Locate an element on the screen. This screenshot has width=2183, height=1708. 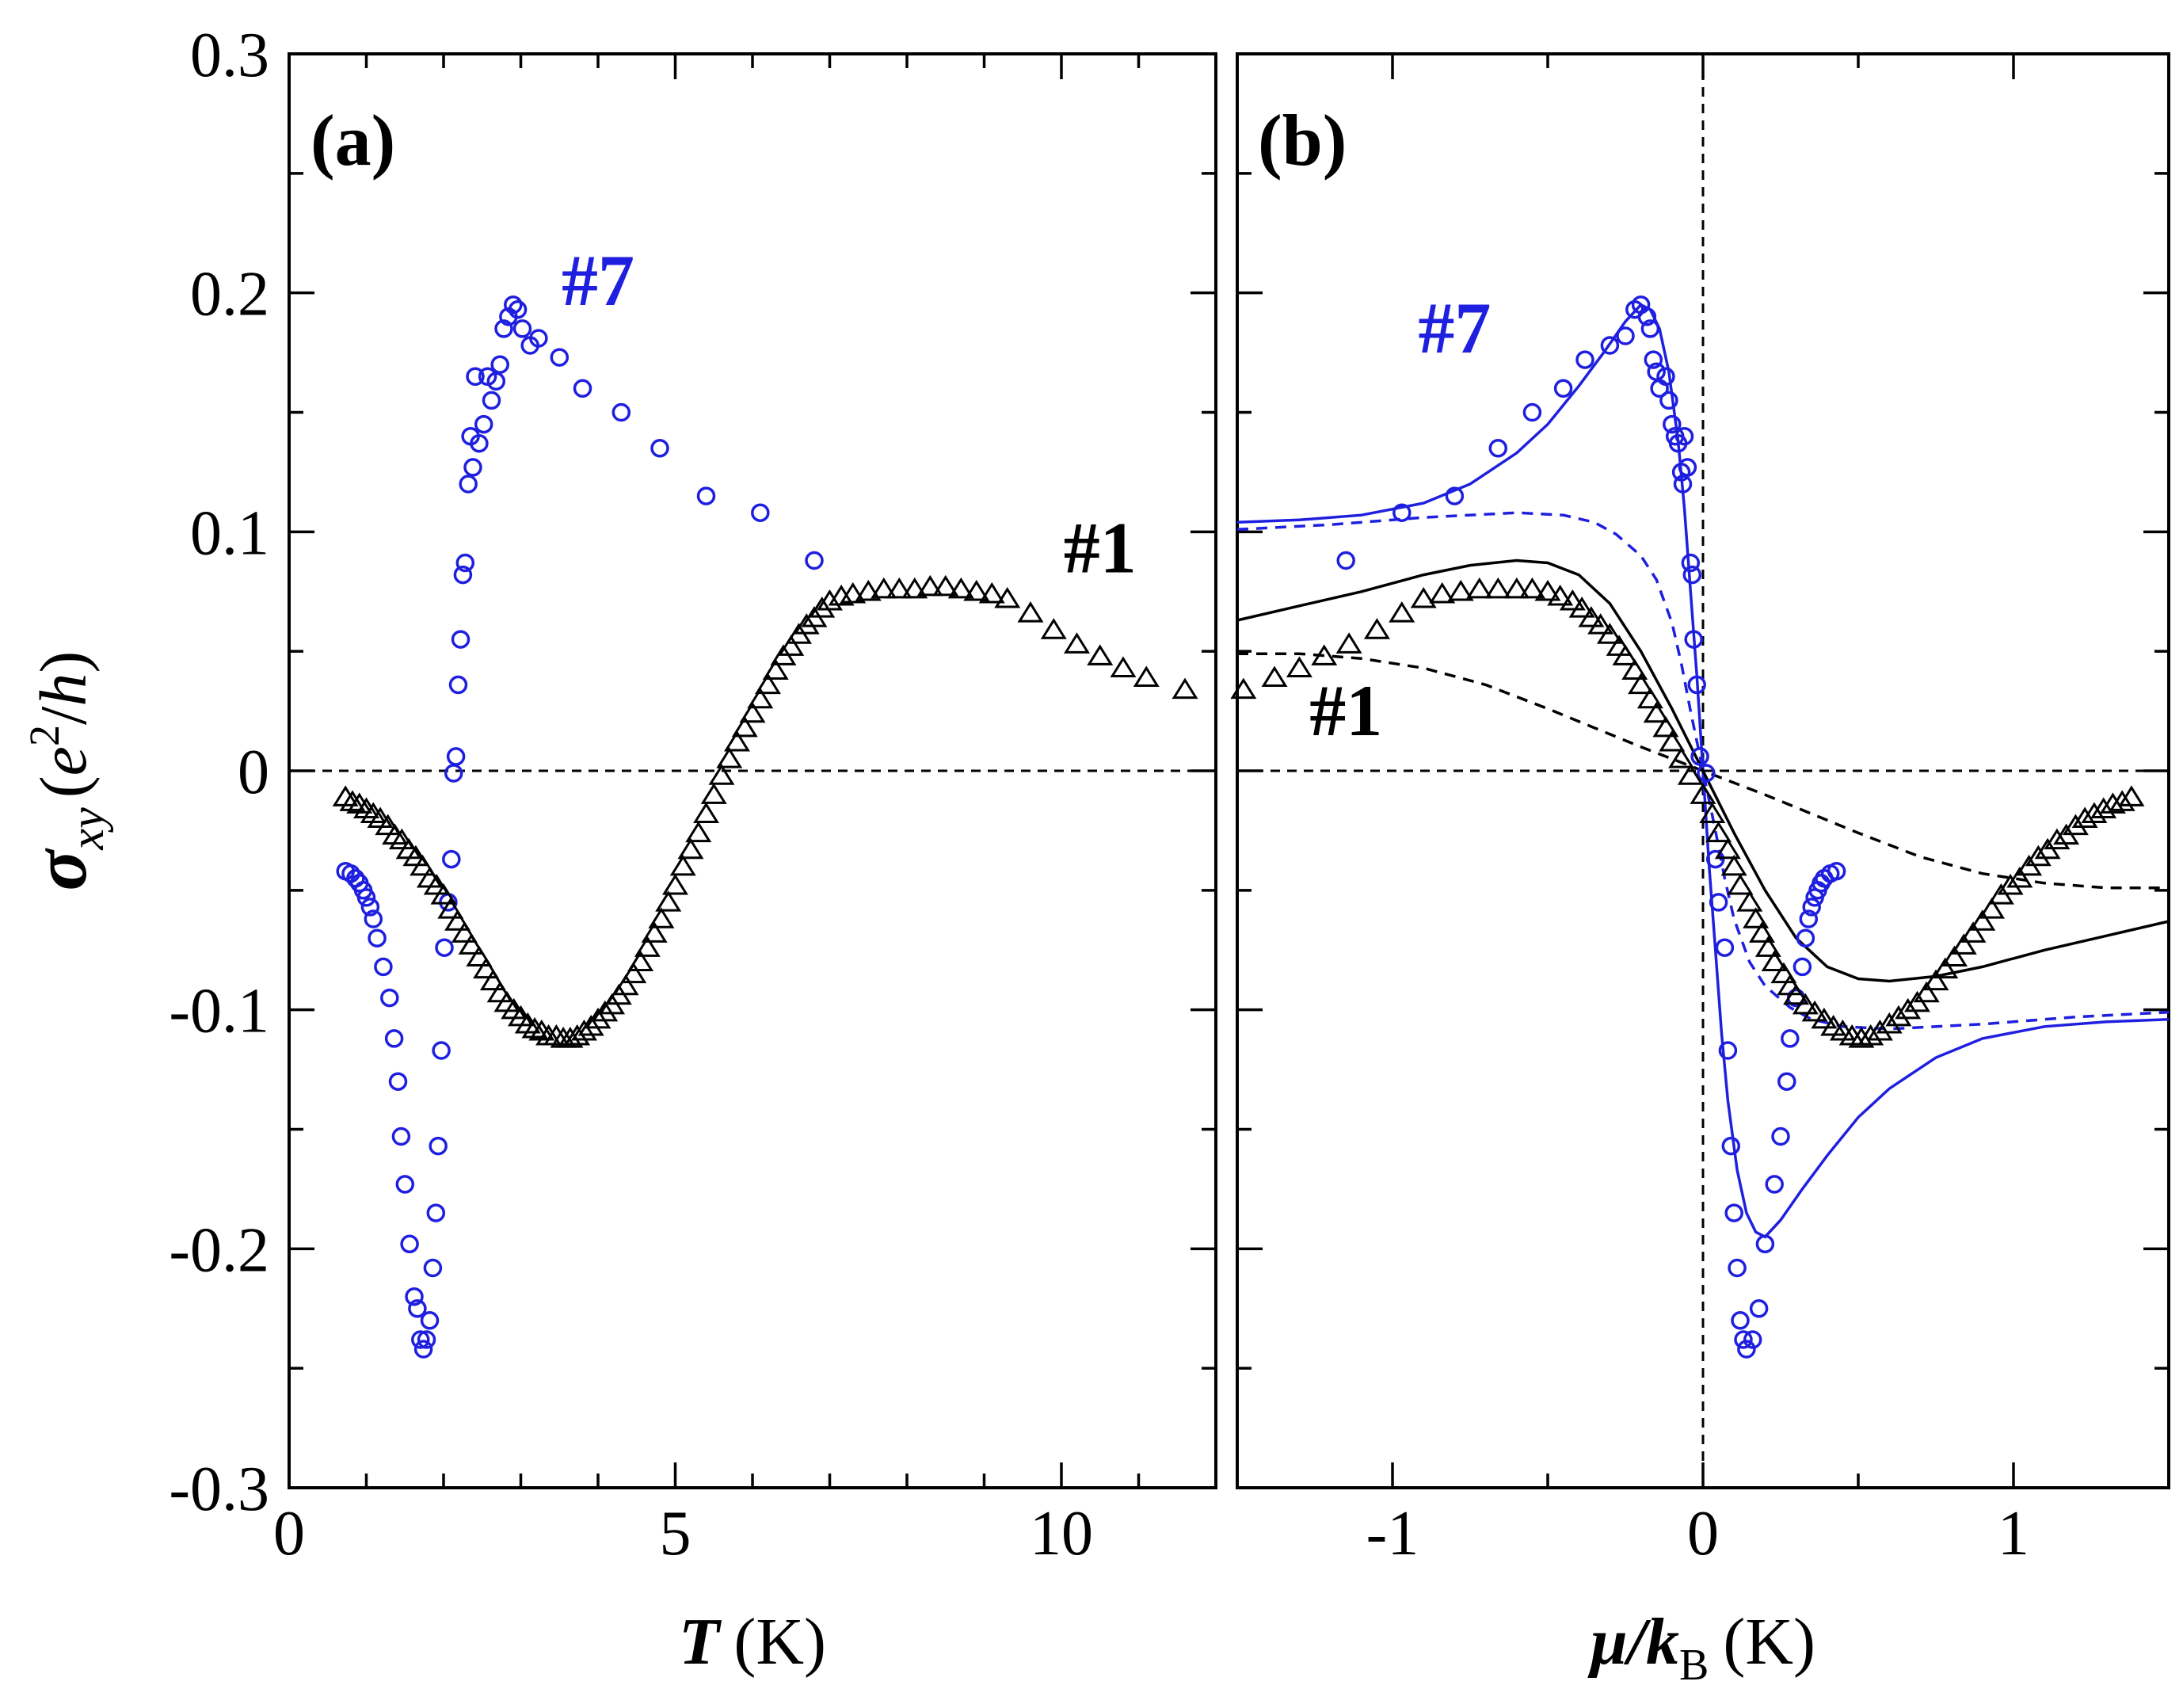
panel-b-label: (b) is located at coordinates (1302, 141).